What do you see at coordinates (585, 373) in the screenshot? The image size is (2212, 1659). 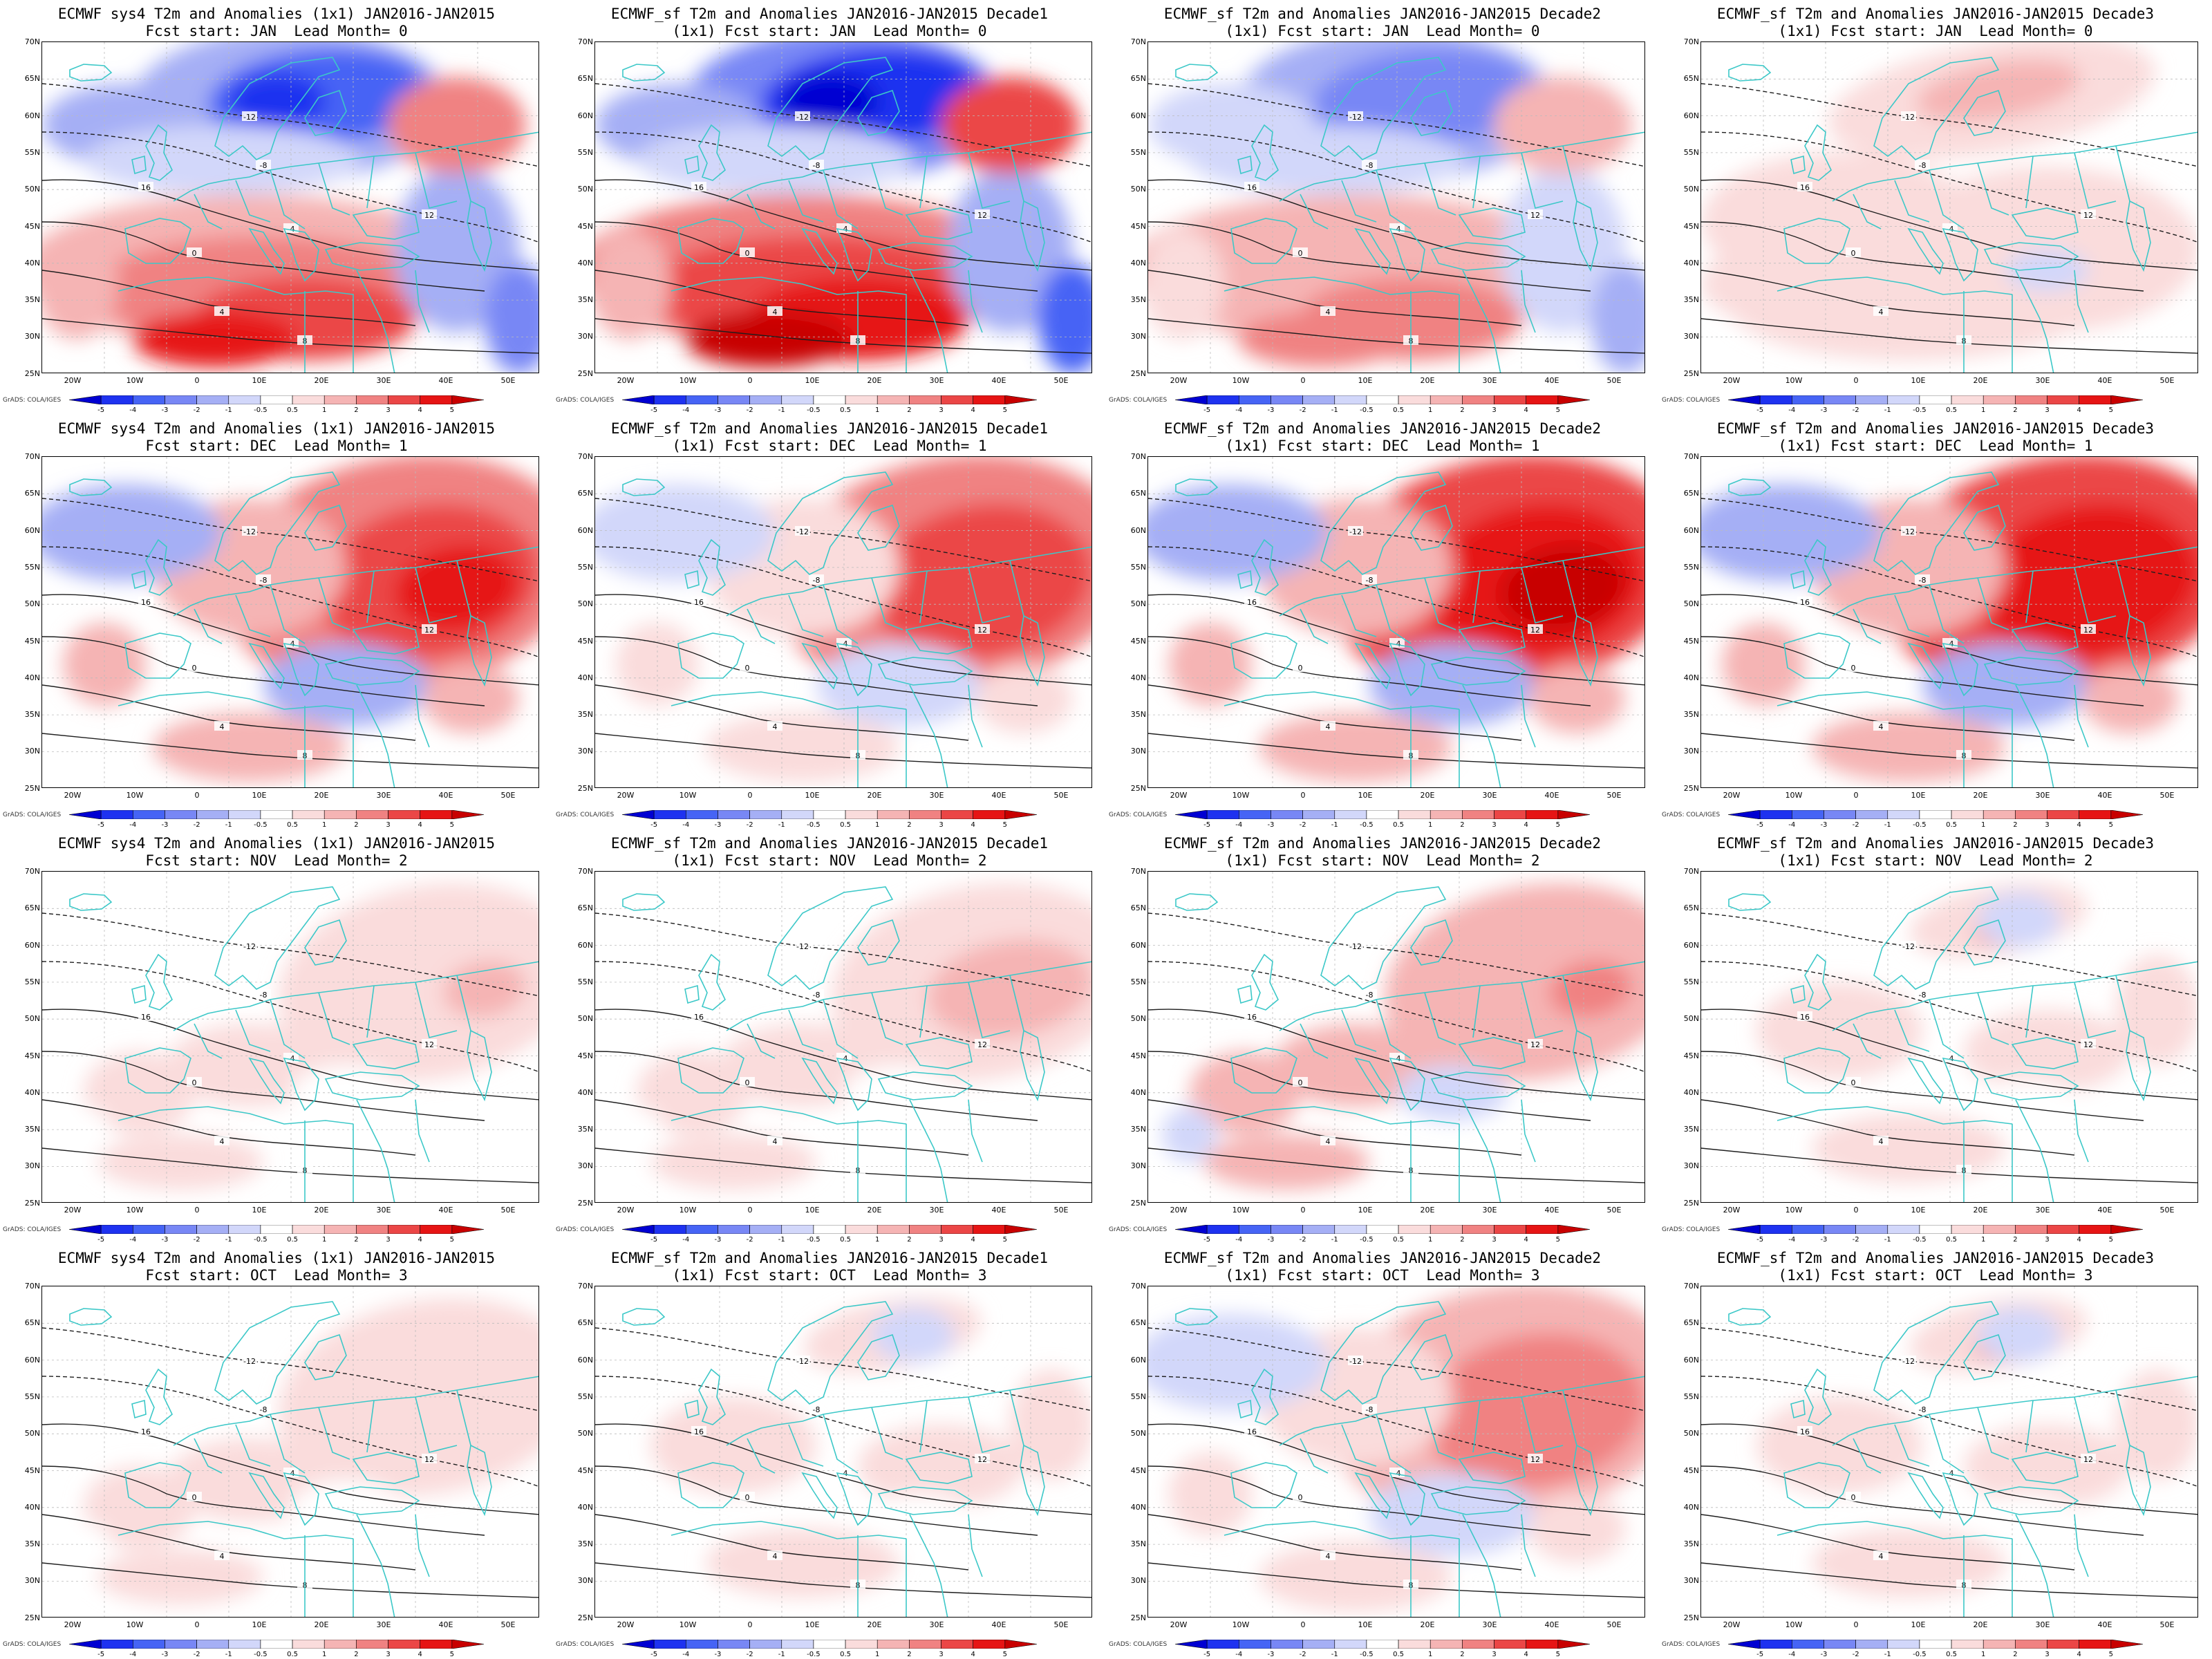 I see `latitude-label: 25N` at bounding box center [585, 373].